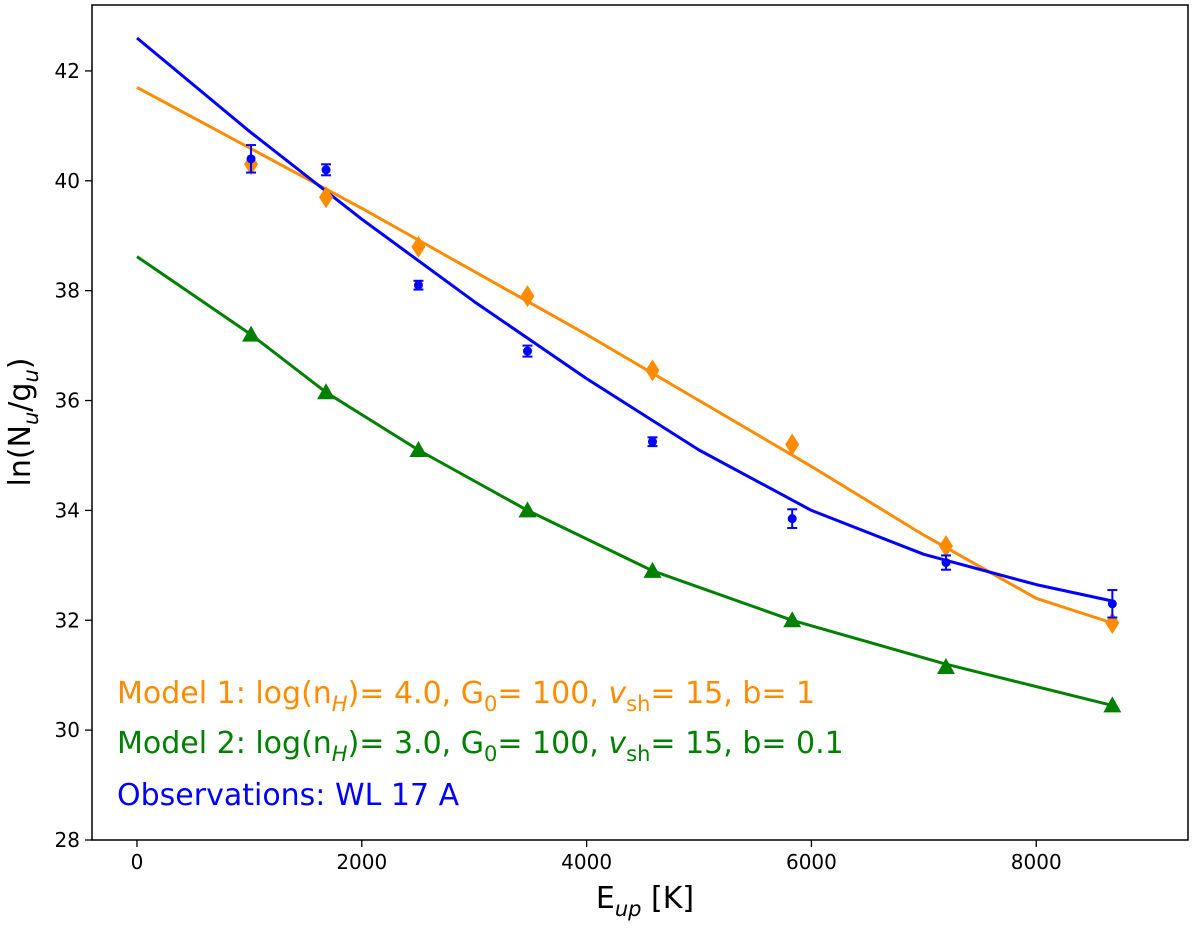  I want to click on y-tick-label-32: 32, so click(67, 620).